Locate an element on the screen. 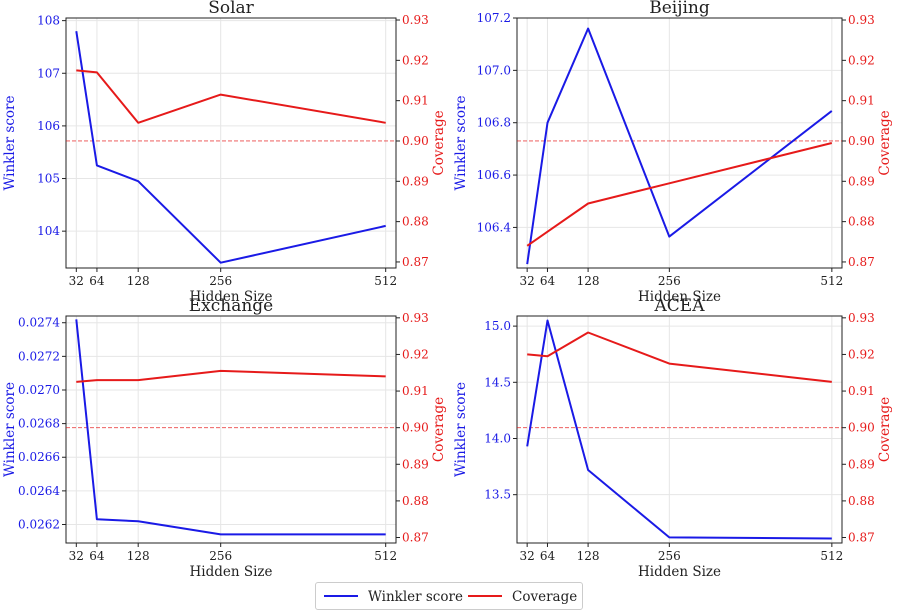 The image size is (897, 616). left-tick-label: 107 is located at coordinates (48, 73).